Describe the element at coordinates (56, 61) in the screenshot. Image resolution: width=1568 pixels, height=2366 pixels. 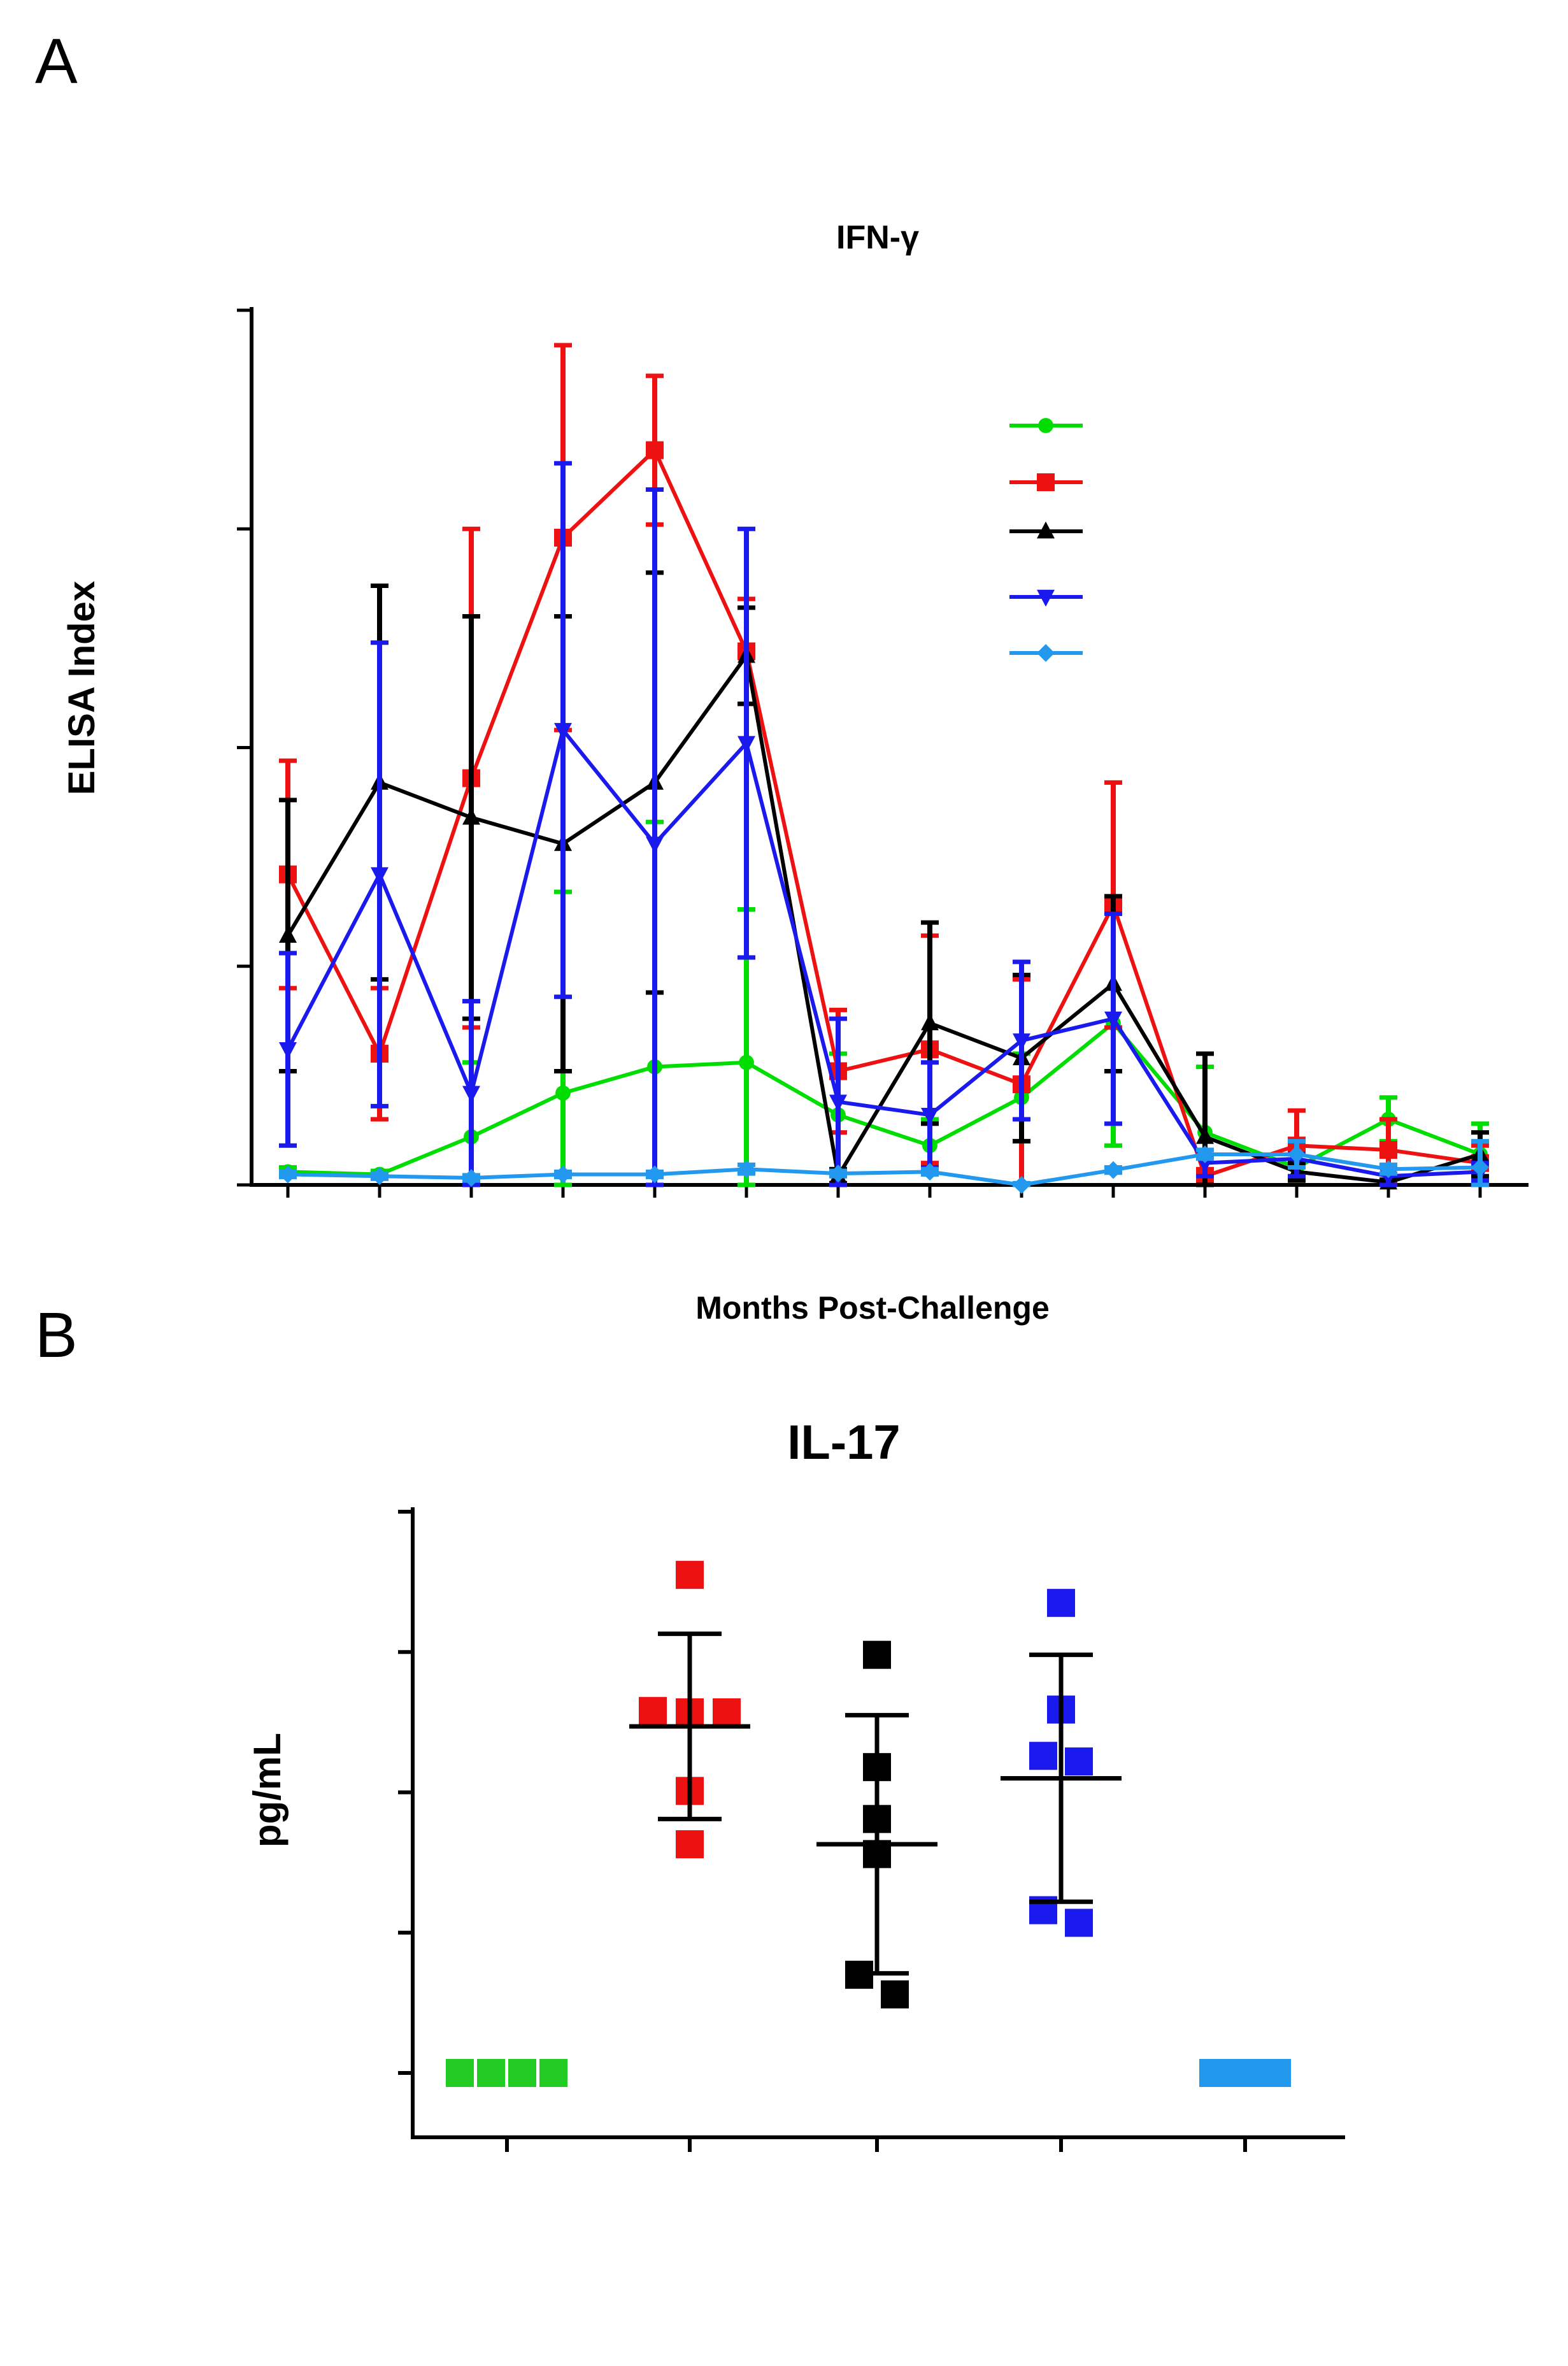
I see `panel-a-label: A` at that location.